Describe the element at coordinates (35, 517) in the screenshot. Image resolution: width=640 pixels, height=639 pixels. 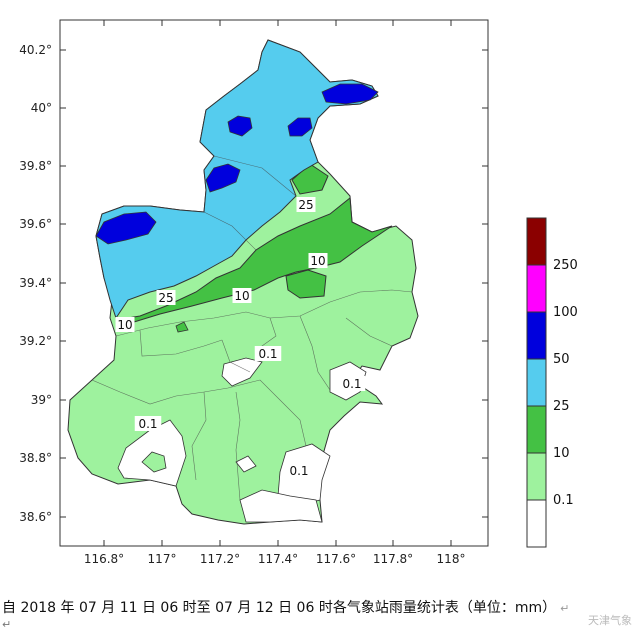
I see `lat-tick-label: 38.6°` at that location.